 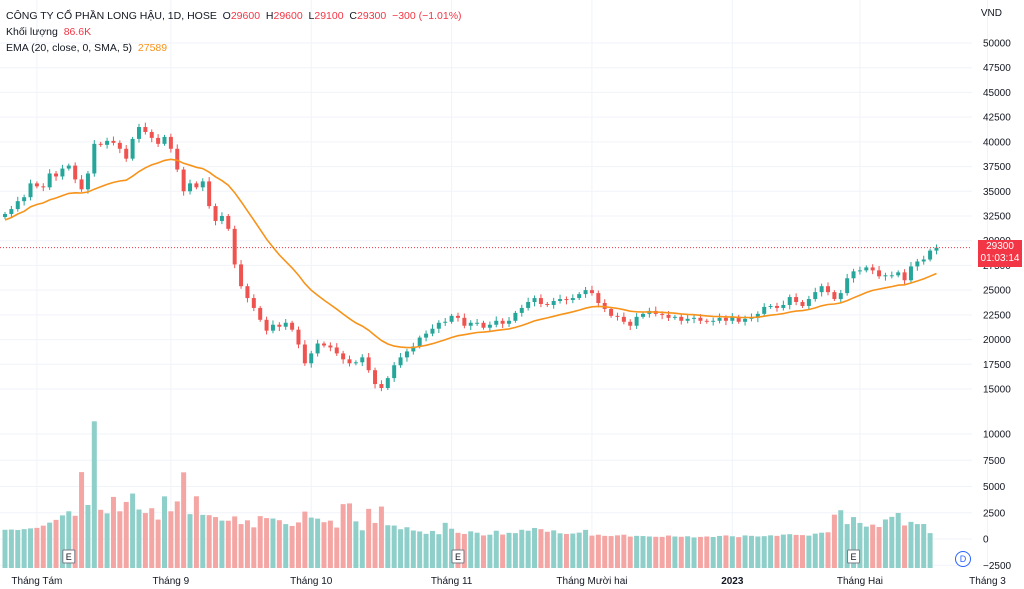 I want to click on time-tick-label: Tháng Mười hai, so click(x=591, y=581).